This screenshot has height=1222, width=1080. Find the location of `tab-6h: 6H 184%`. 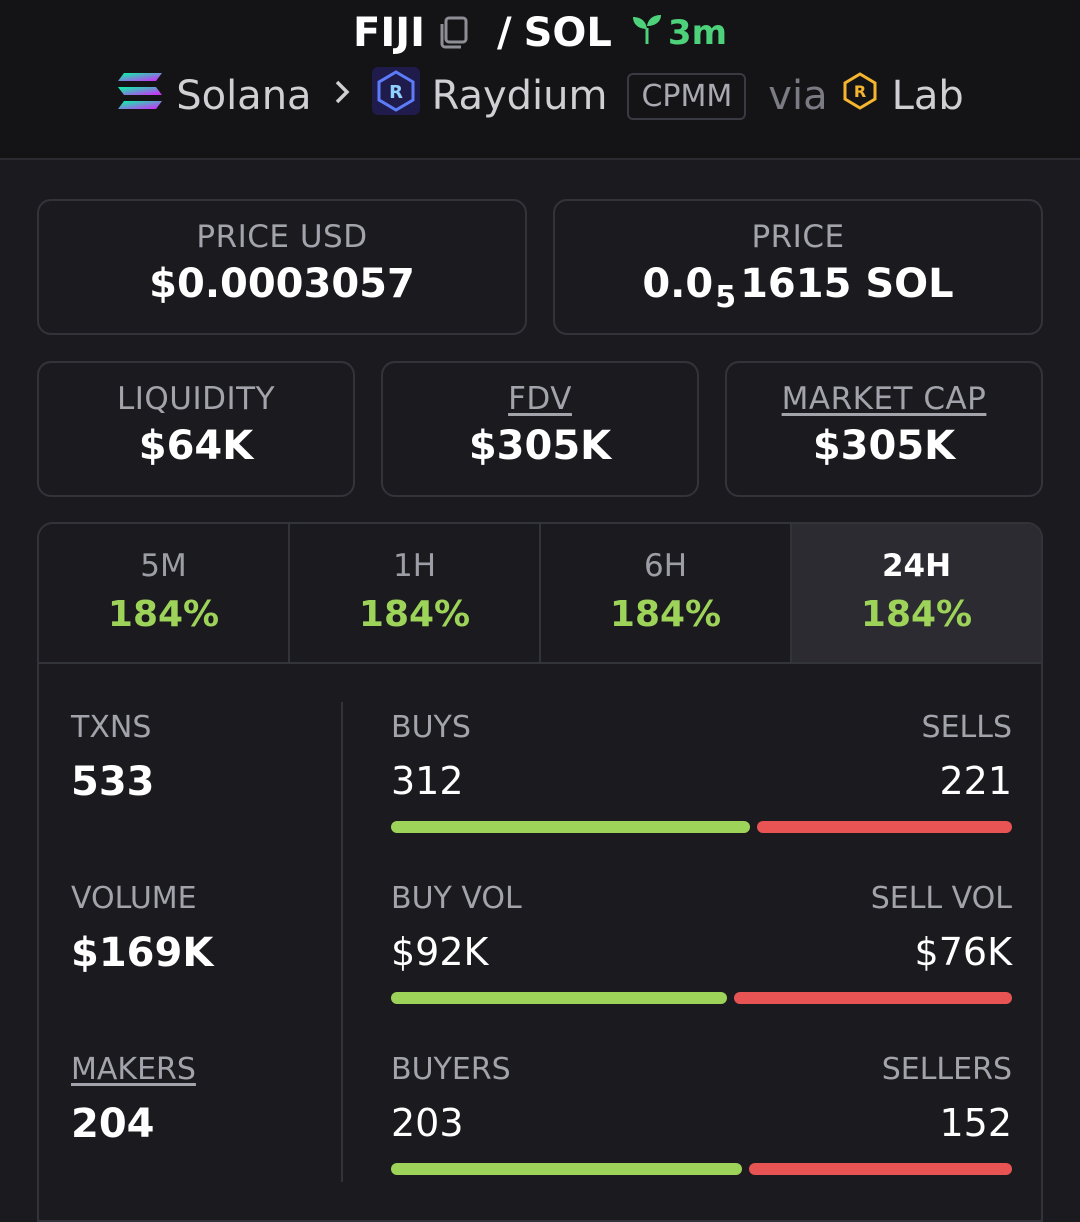

tab-6h: 6H 184% is located at coordinates (666, 593).